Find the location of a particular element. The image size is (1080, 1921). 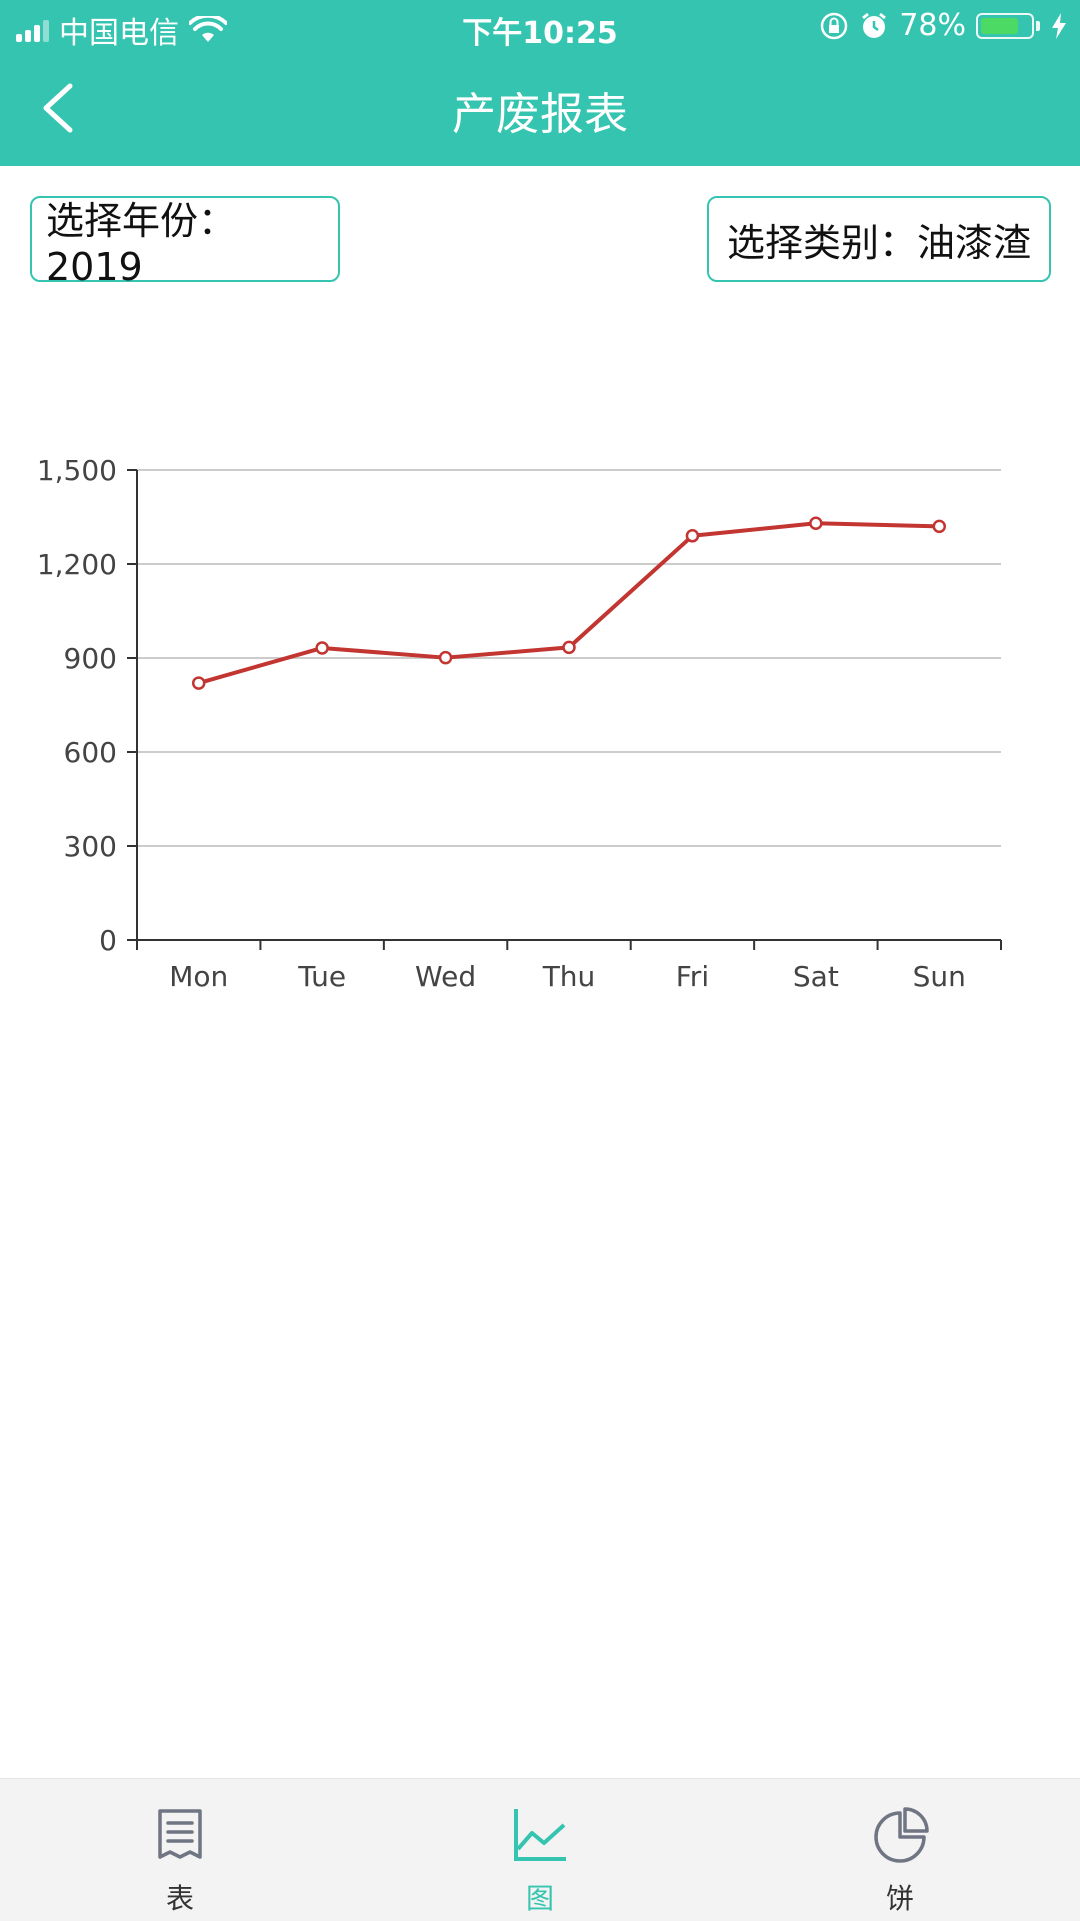

carrier-label: 中国电信 is located at coordinates (119, 33).